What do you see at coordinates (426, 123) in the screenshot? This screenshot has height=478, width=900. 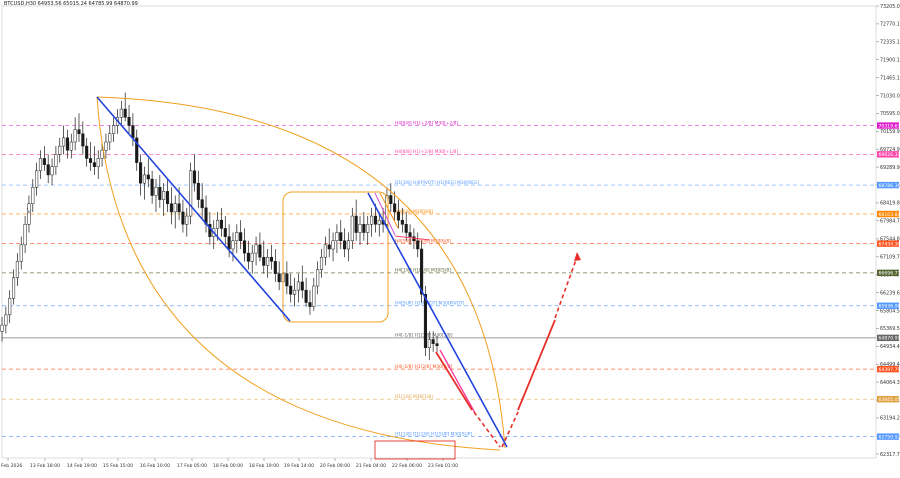 I see `level-label: H4[8/8] H1[+2/8] M30[+2/8]` at bounding box center [426, 123].